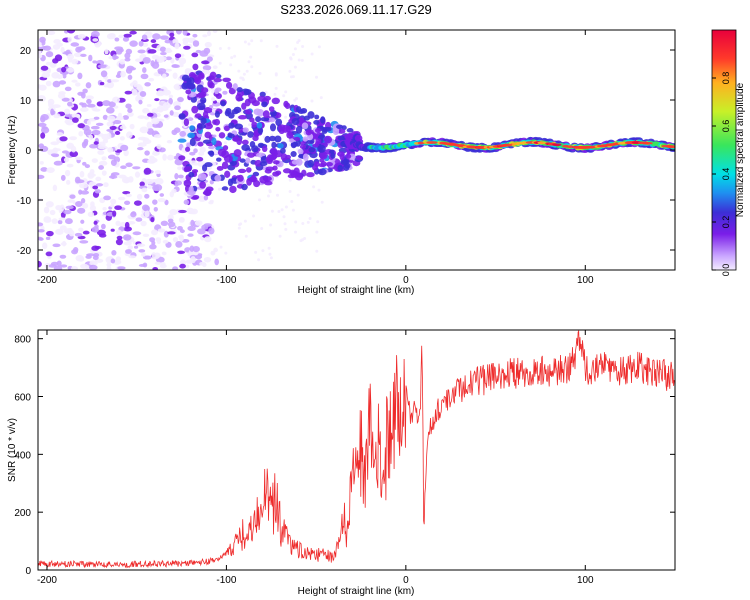 This screenshot has height=600, width=750. Describe the element at coordinates (28, 571) in the screenshot. I see `y-tick-label: 0` at that location.